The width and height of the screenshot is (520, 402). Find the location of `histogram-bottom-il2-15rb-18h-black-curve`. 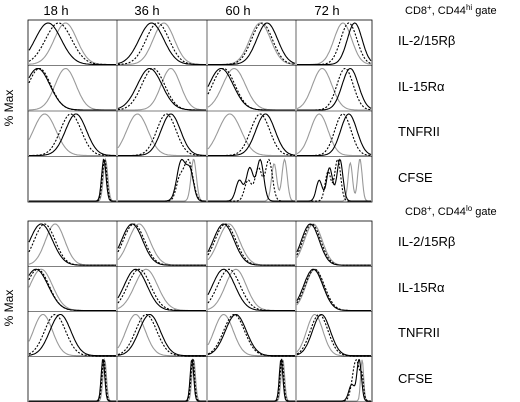

histogram-bottom-il2-15rb-18h-black-curve is located at coordinates (72, 244).